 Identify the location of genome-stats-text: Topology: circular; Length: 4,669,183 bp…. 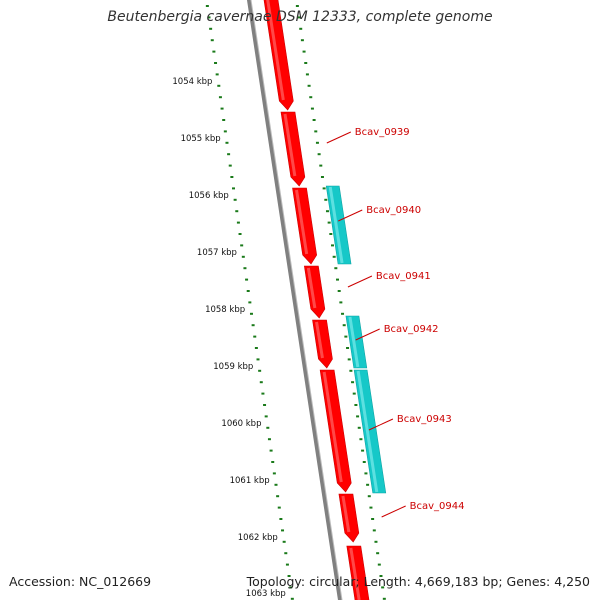
(418, 581).